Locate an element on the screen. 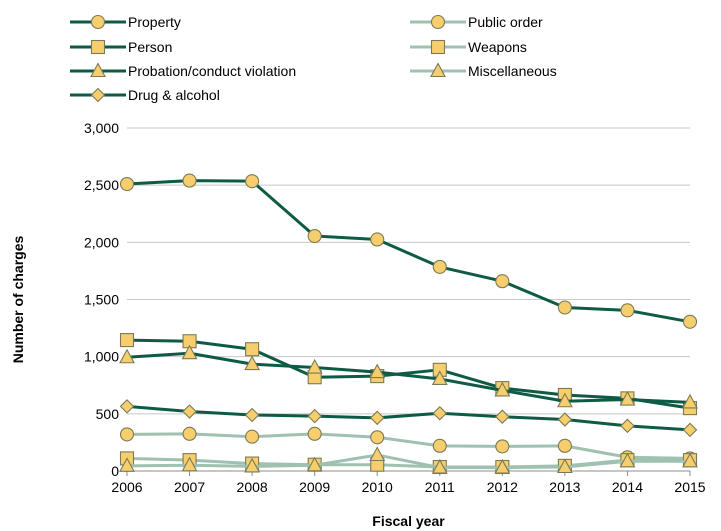  legend-label: Weapons is located at coordinates (497, 47).